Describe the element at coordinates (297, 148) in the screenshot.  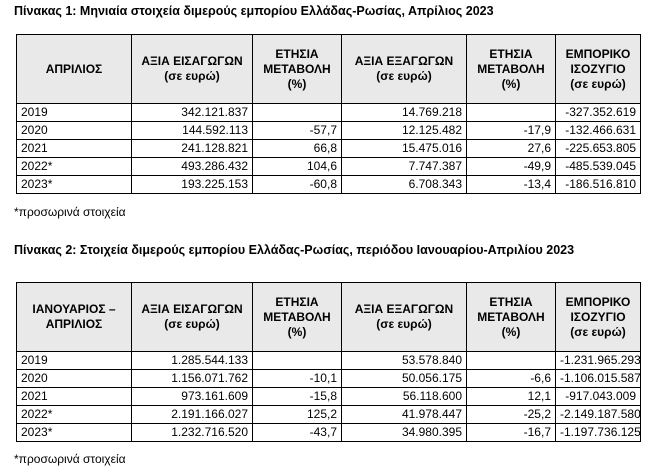
I see `table-cell: 66,8` at that location.